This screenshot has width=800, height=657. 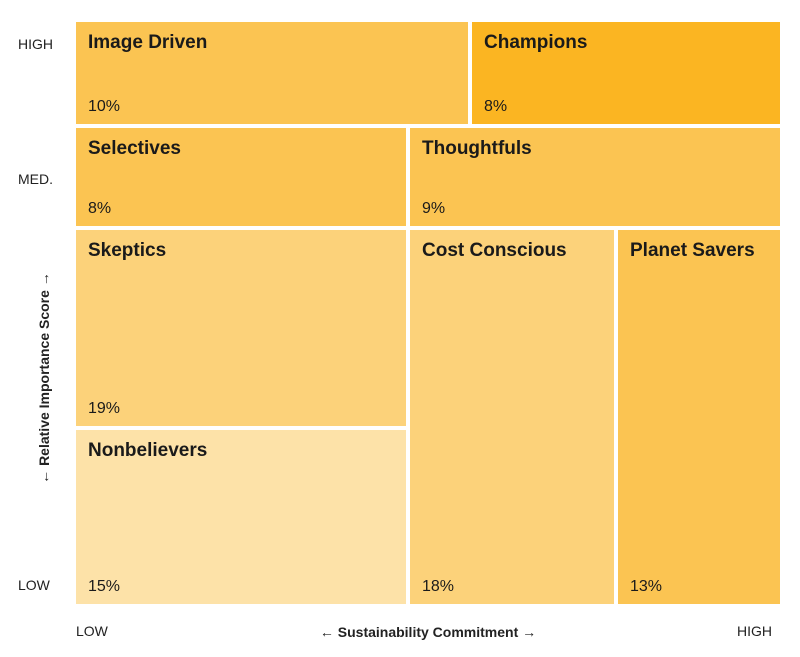 I want to click on tile-label: Cost Conscious, so click(x=494, y=250).